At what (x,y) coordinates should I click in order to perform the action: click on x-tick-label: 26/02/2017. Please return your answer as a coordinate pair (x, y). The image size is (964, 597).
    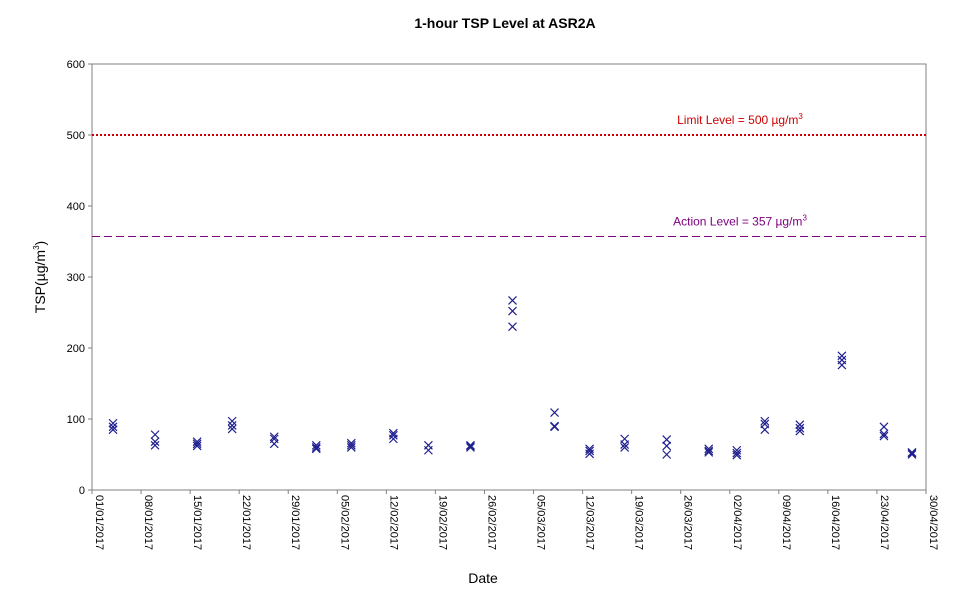
    Looking at the image, I should click on (491, 522).